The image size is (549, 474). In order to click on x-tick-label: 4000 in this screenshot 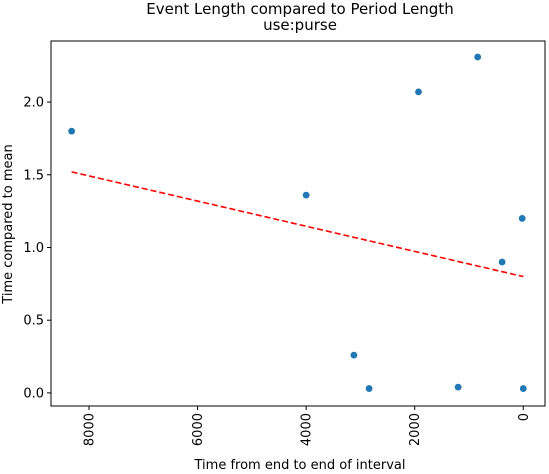, I will do `click(307, 429)`.